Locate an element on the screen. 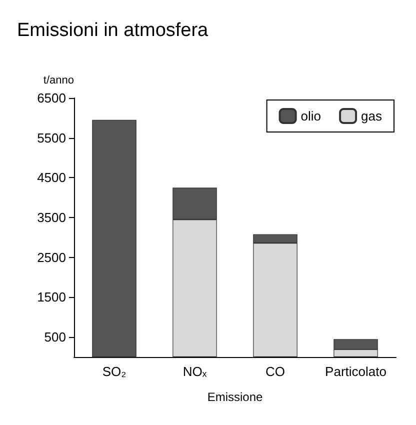 The image size is (416, 425). x-axis-title: Emissione is located at coordinates (235, 397).